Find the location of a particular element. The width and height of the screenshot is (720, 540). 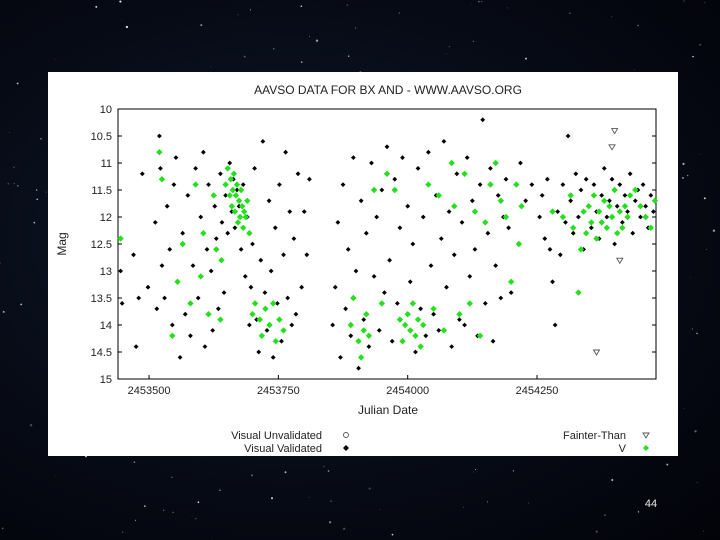

x-tick-label: 2453500 is located at coordinates (149, 391).